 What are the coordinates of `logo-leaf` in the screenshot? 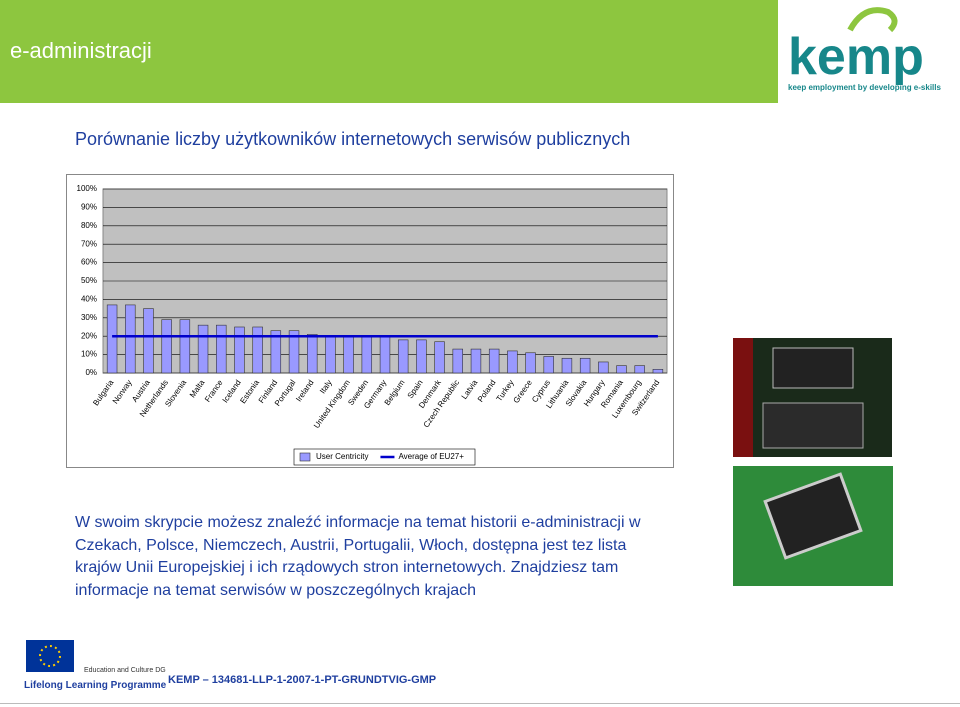 It's located at (872, 20).